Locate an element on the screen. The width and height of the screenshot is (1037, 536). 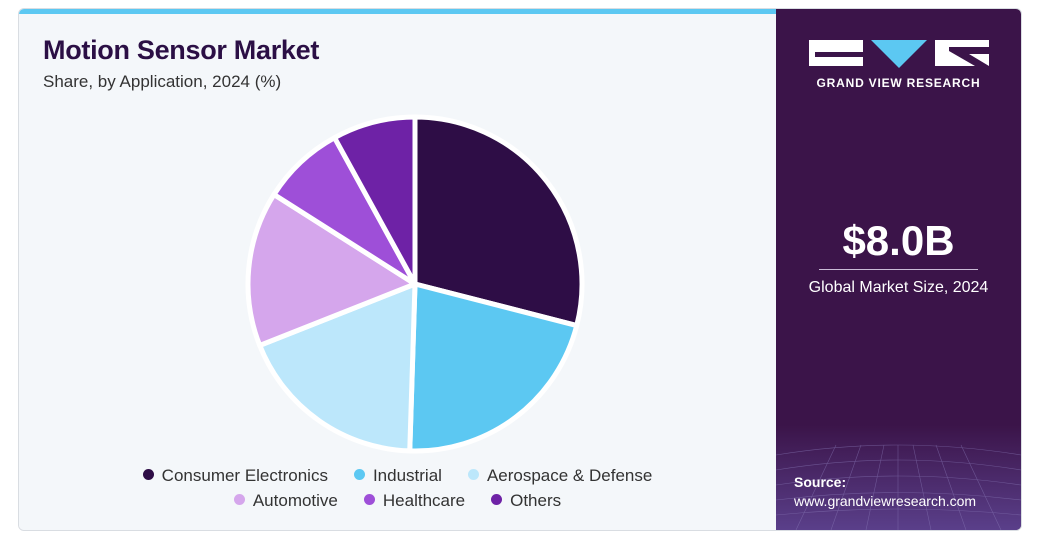
chart-title: Motion Sensor Market is located at coordinates (181, 50).